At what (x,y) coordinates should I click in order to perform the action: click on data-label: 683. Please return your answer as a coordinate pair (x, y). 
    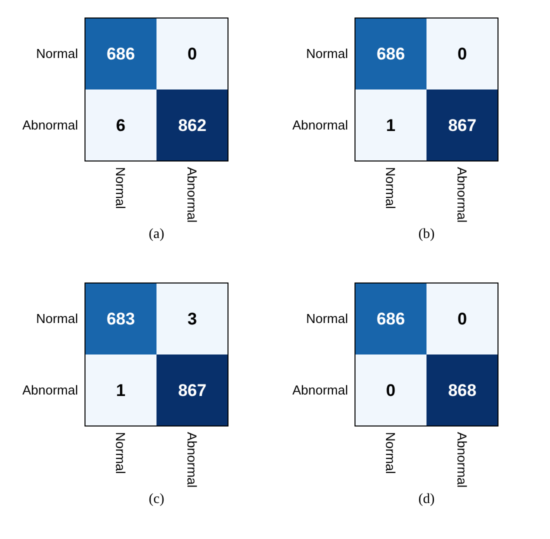
    Looking at the image, I should click on (120, 318).